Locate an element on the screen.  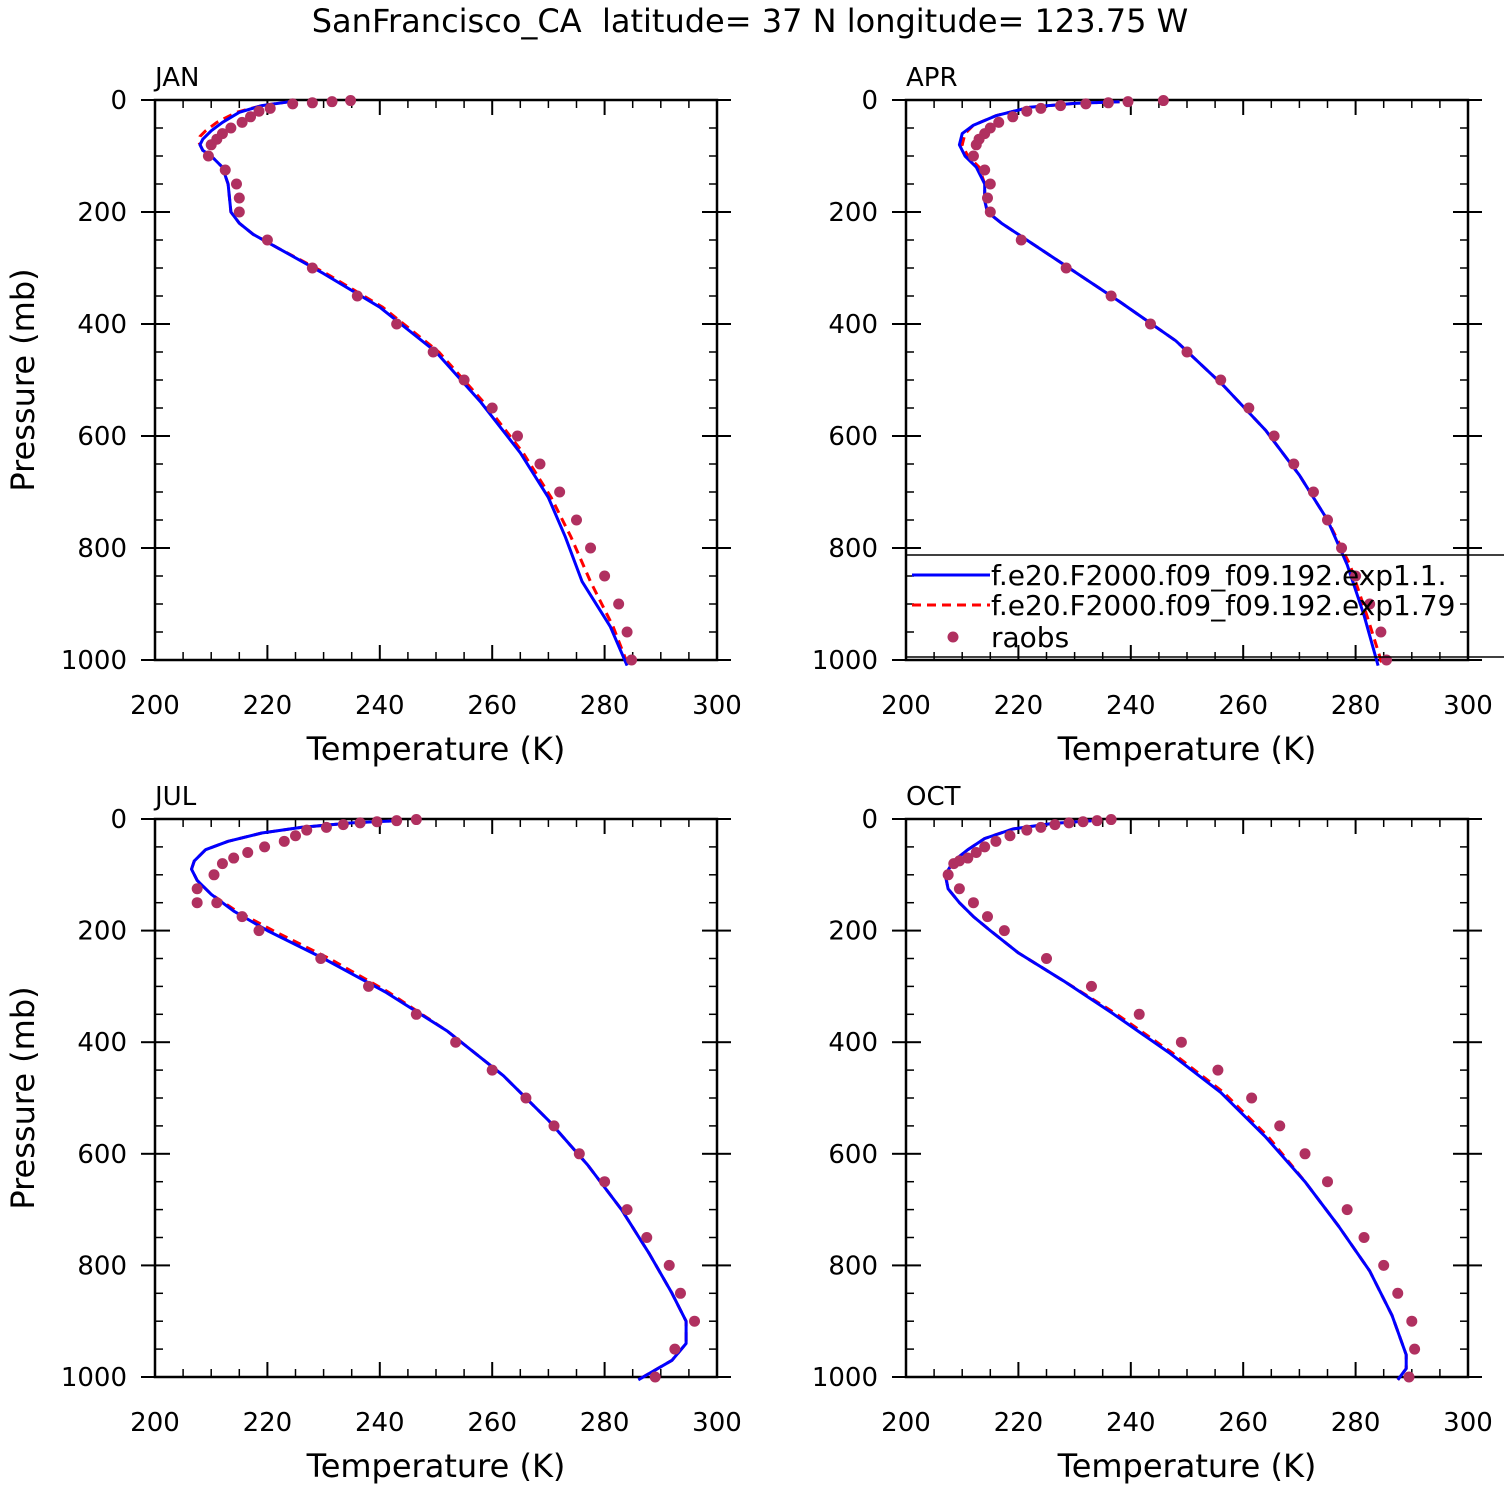
panel-label-apr: APR is located at coordinates (932, 78).